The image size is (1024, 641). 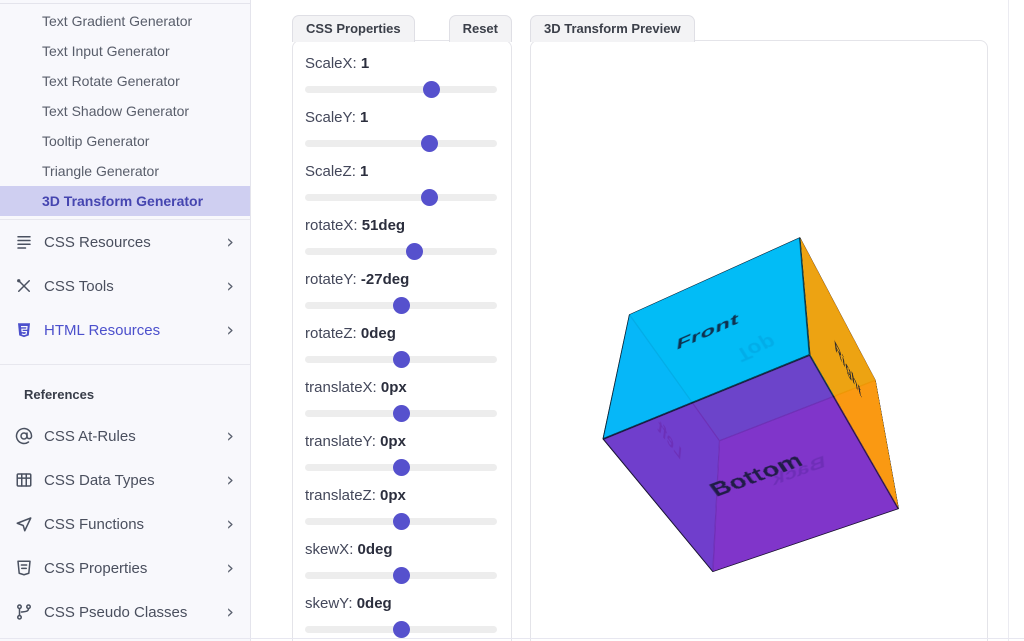 What do you see at coordinates (24, 242) in the screenshot?
I see `list-lines-icon` at bounding box center [24, 242].